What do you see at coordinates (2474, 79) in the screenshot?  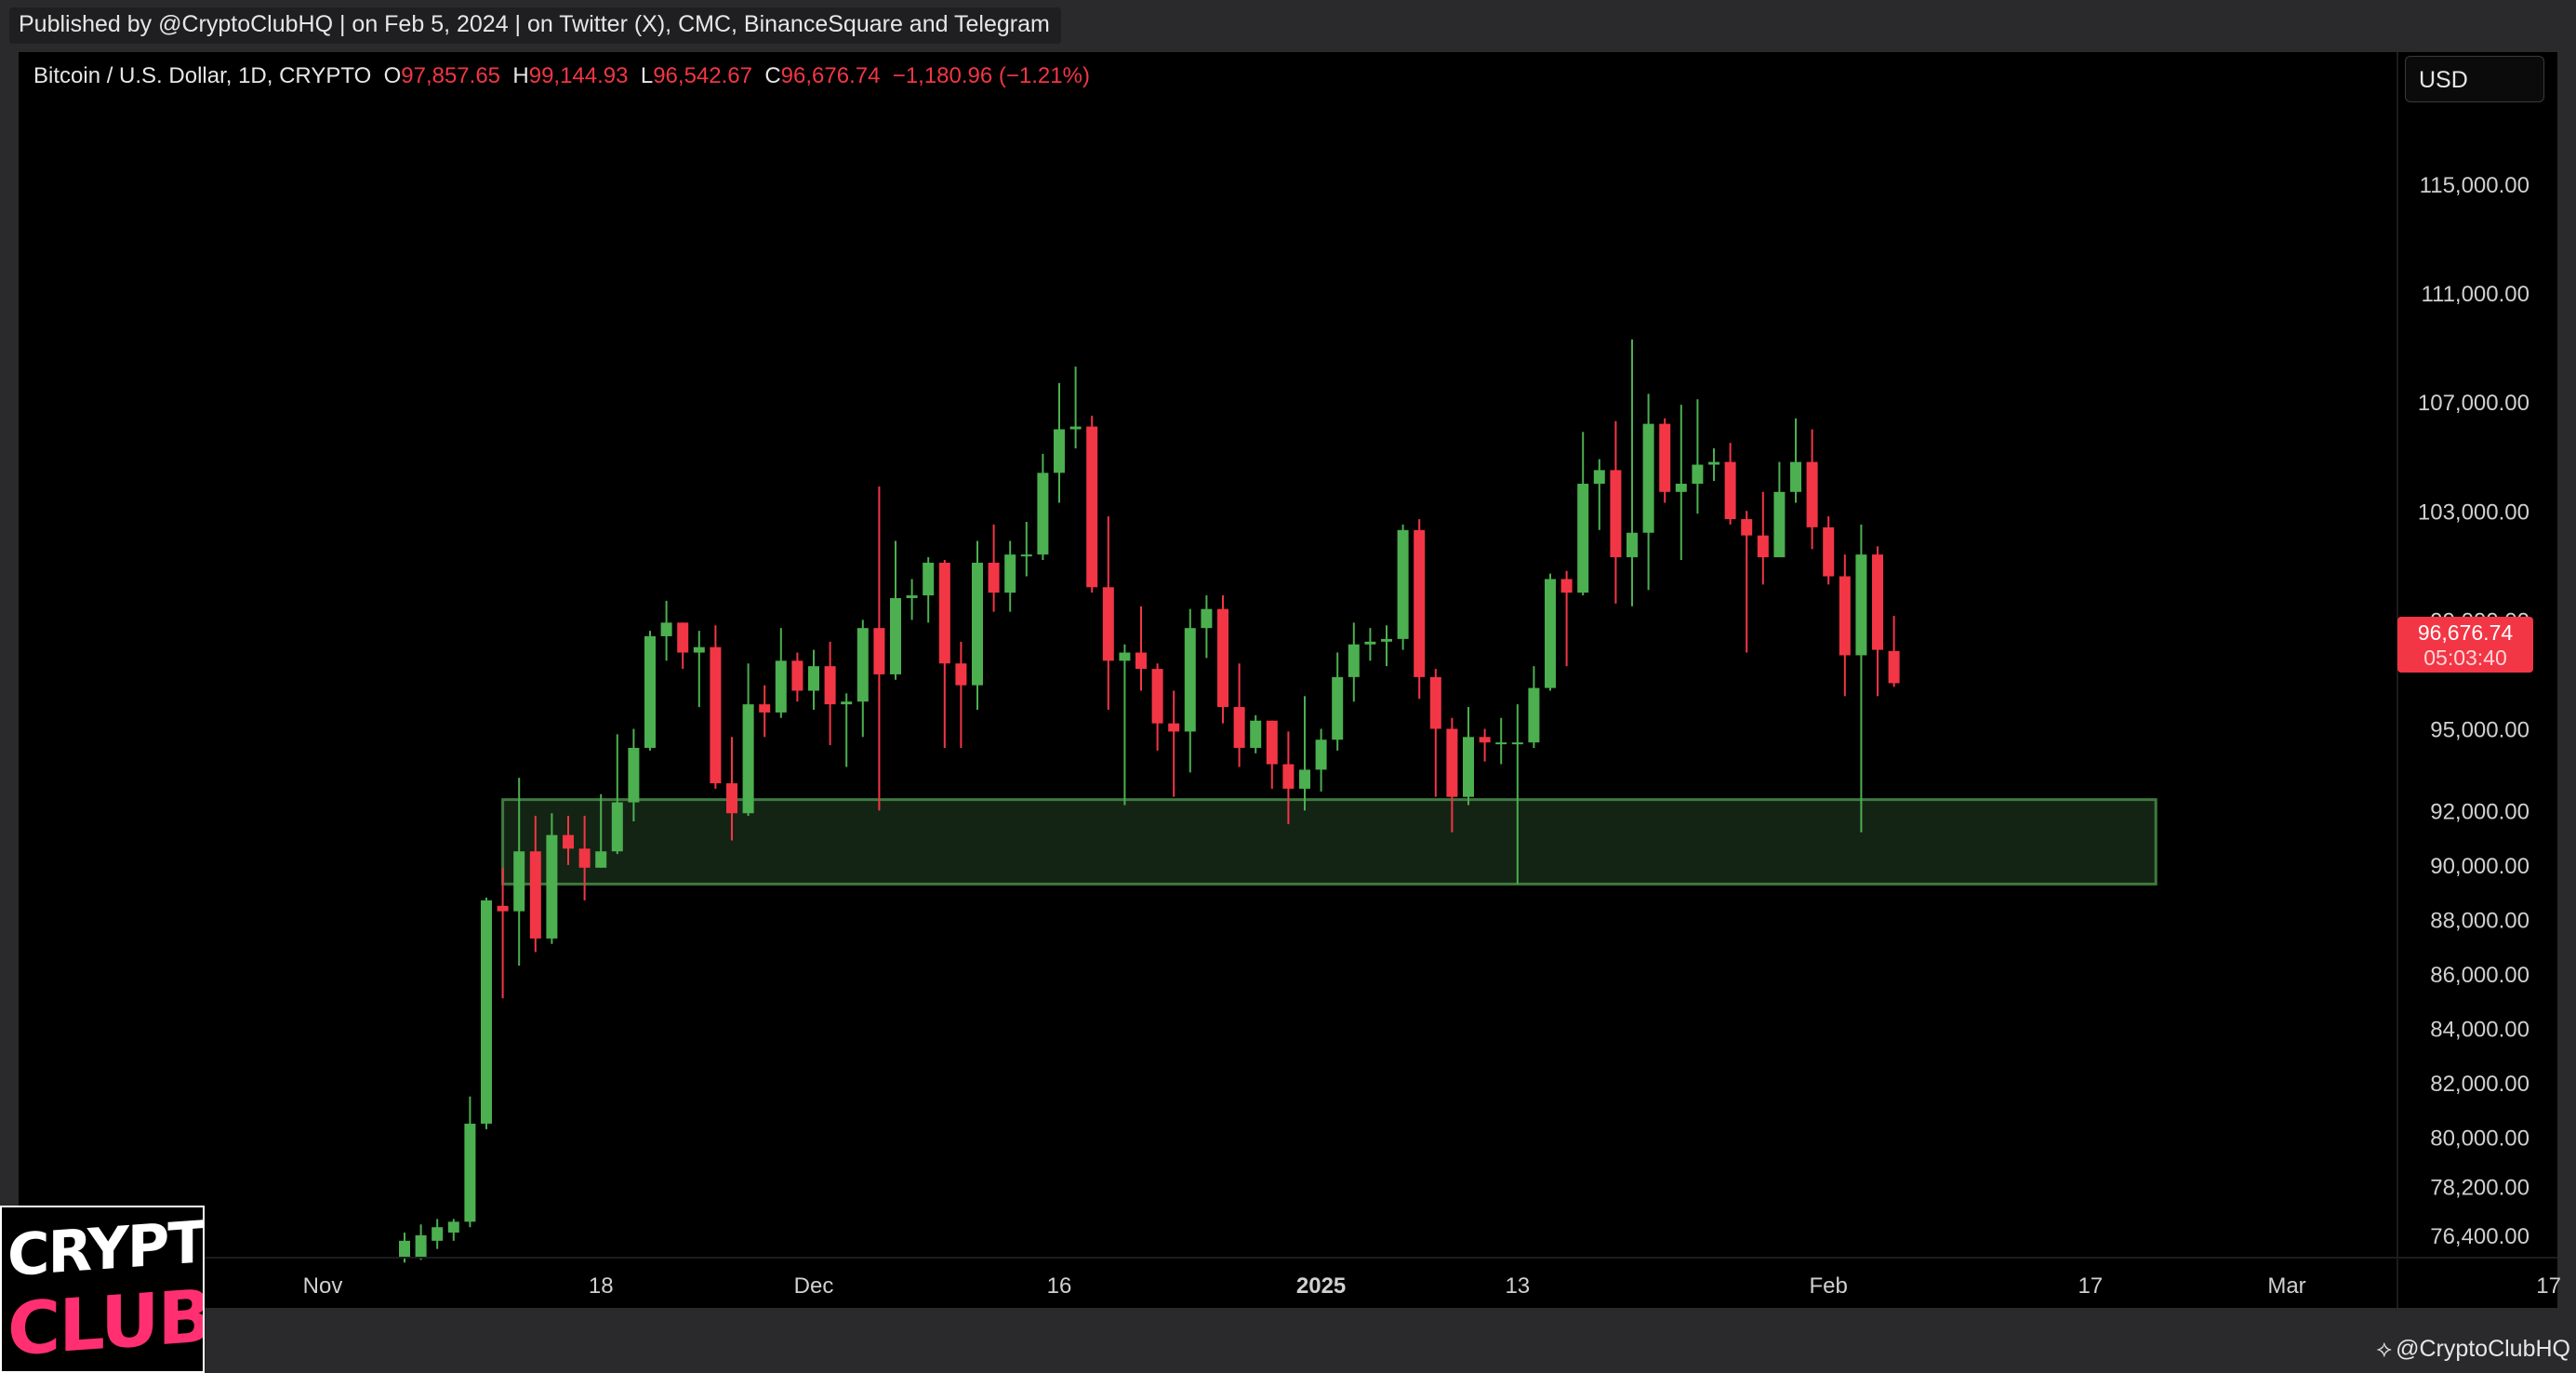 I see `currency-button: USD` at bounding box center [2474, 79].